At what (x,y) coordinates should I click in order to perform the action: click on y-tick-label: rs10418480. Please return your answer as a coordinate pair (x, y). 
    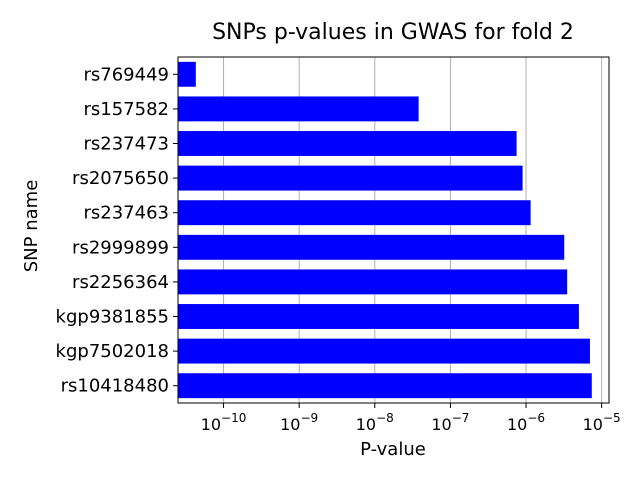
    Looking at the image, I should click on (115, 386).